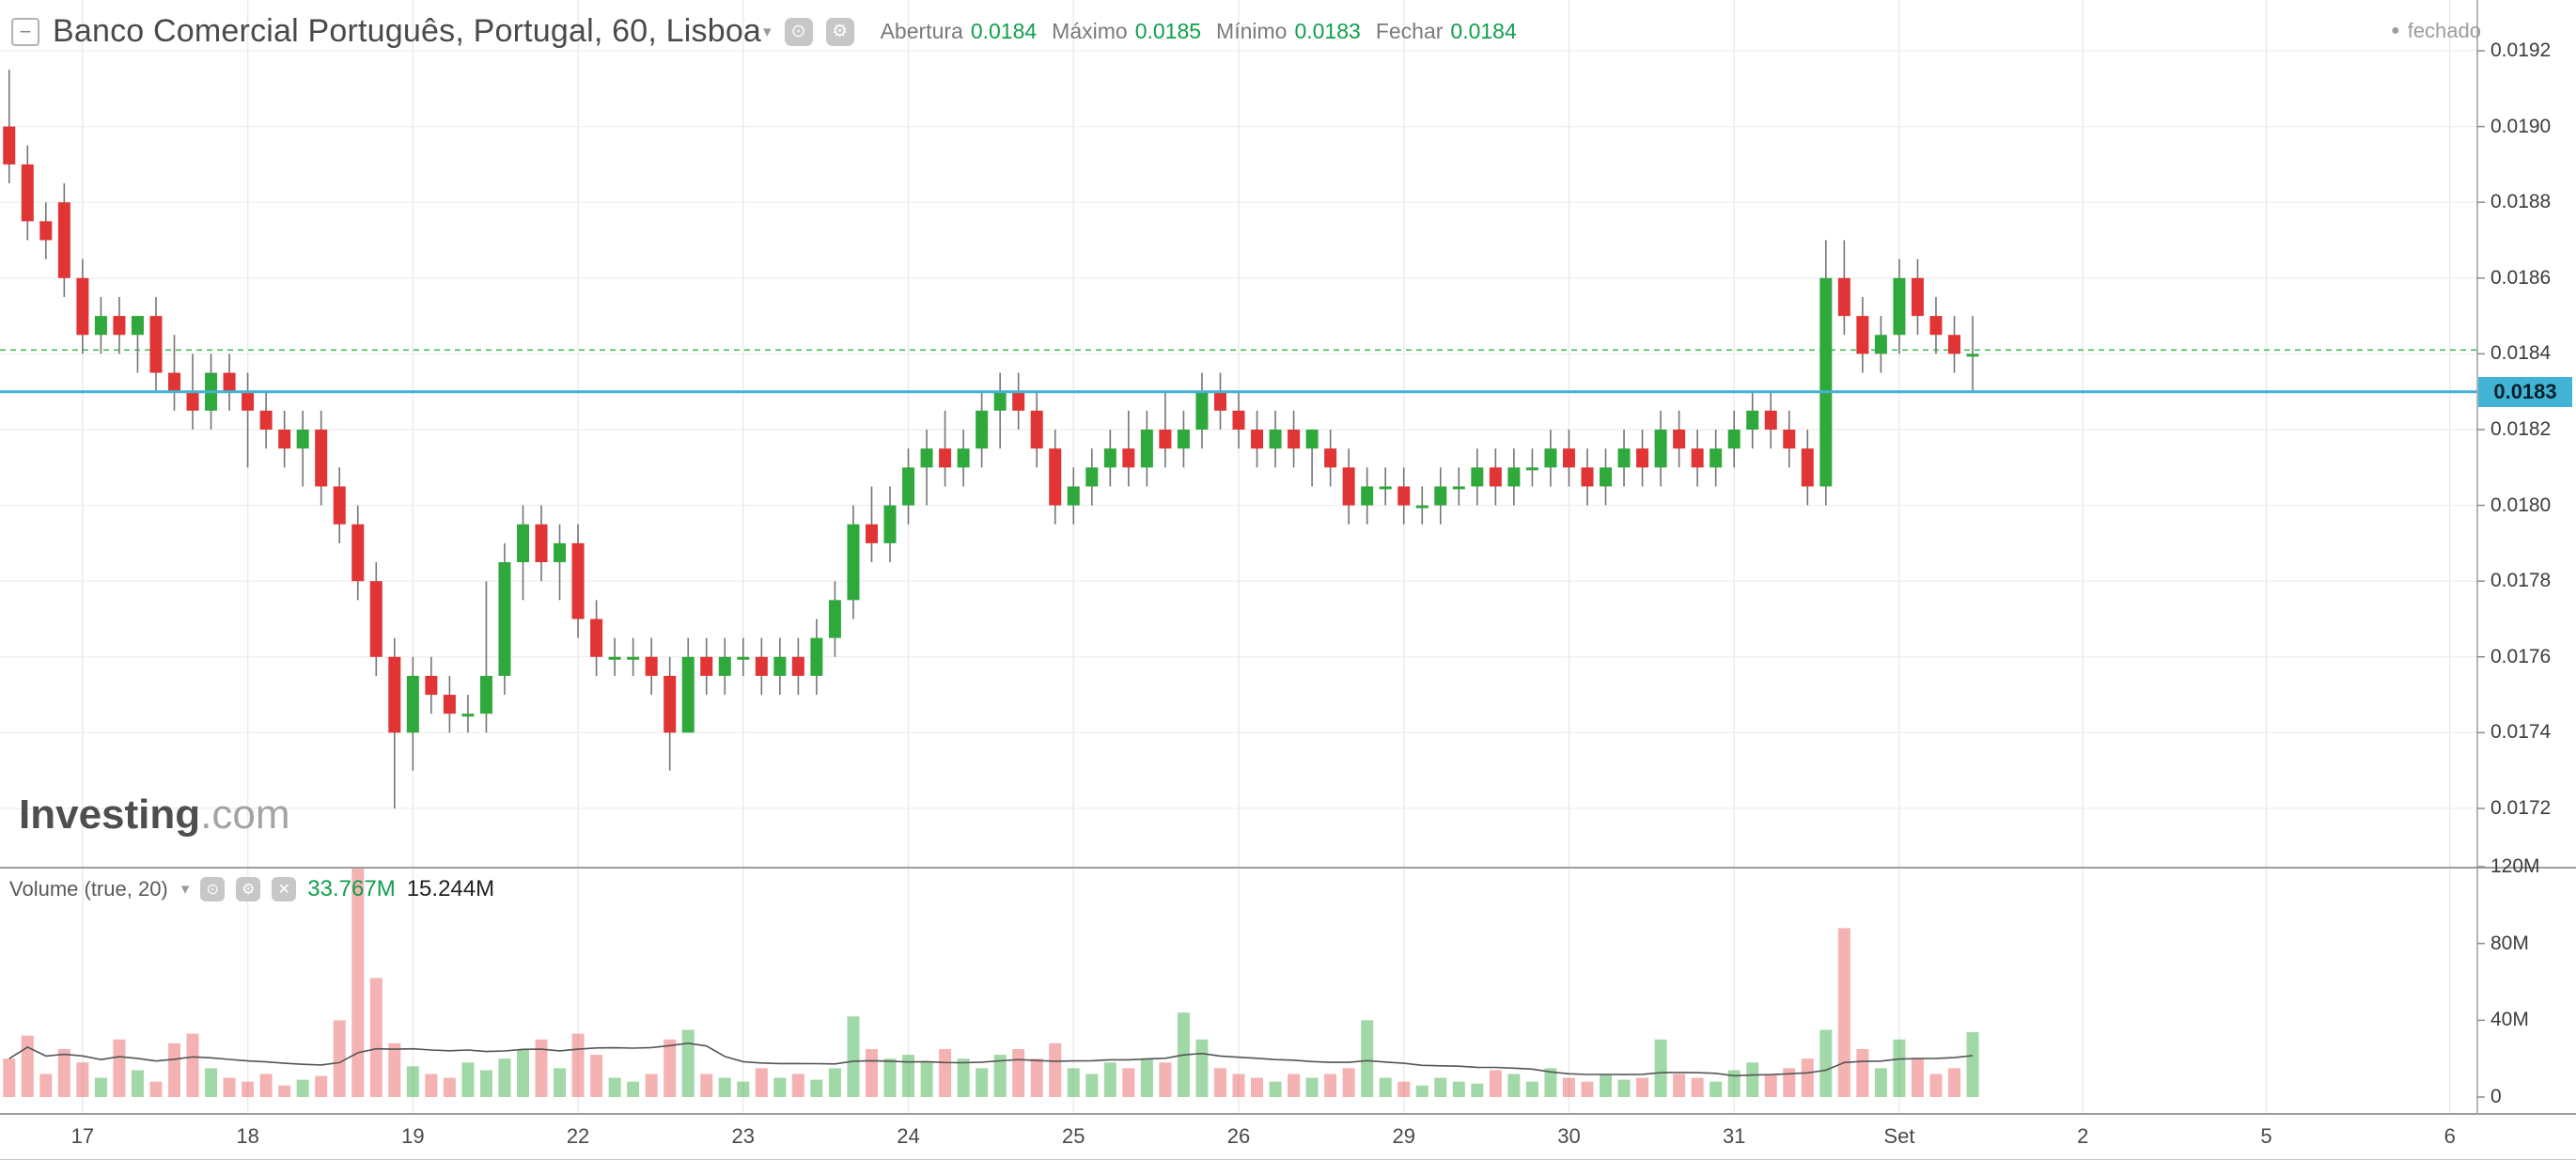 The image size is (2576, 1160). What do you see at coordinates (89, 889) in the screenshot?
I see `volume-indicator-label: Volume (true, 20)` at bounding box center [89, 889].